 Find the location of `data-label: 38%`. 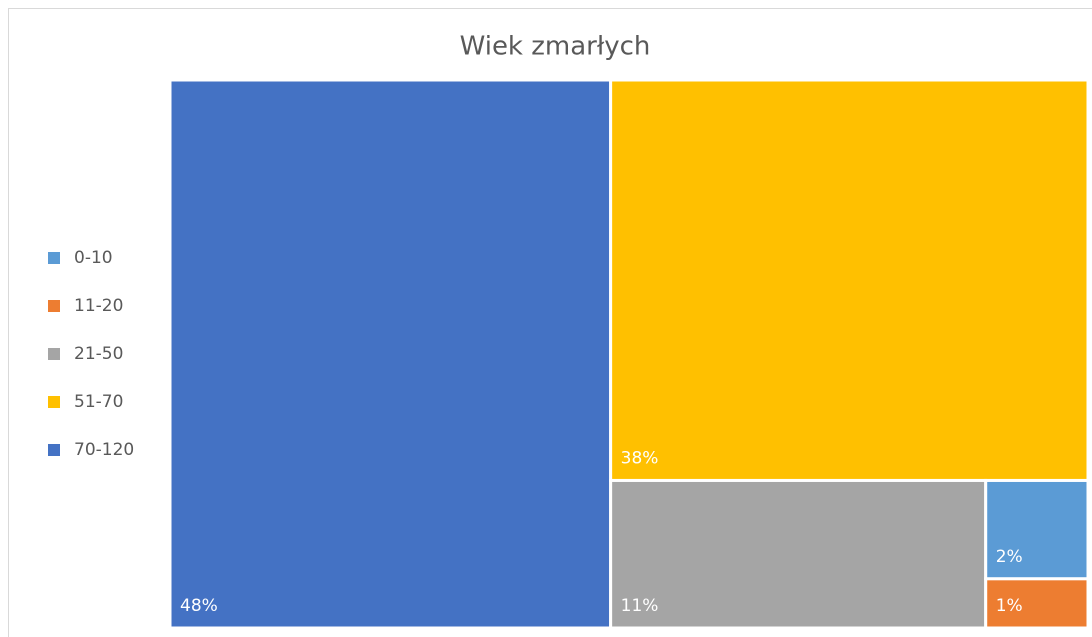

data-label: 38% is located at coordinates (640, 458).